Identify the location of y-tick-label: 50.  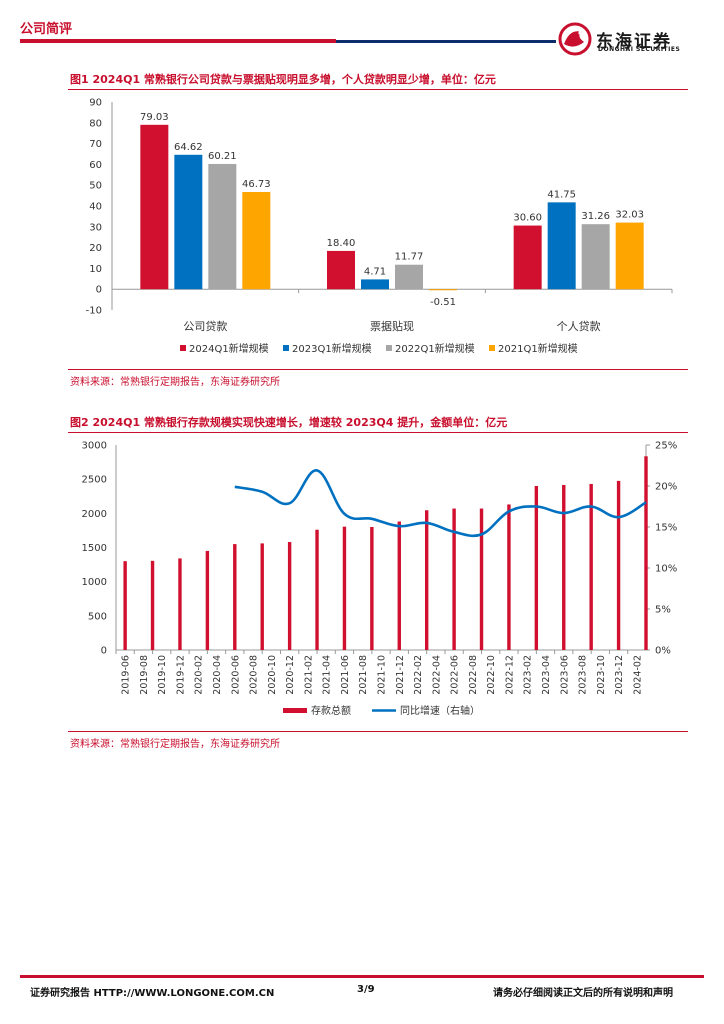
(95, 186).